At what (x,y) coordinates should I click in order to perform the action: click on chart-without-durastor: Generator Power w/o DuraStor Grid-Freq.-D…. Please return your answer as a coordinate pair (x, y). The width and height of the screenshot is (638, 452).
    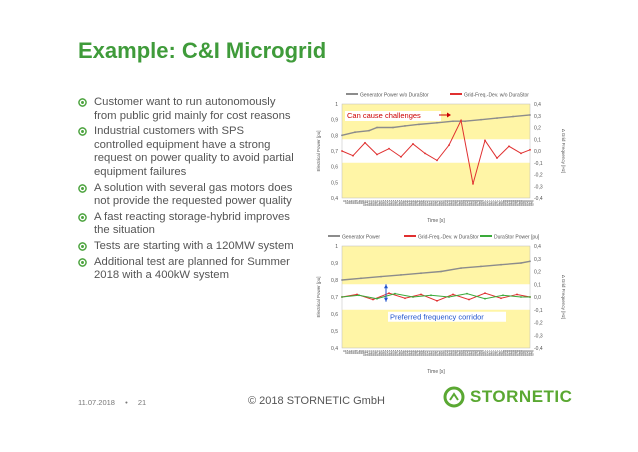
    Looking at the image, I should click on (437, 157).